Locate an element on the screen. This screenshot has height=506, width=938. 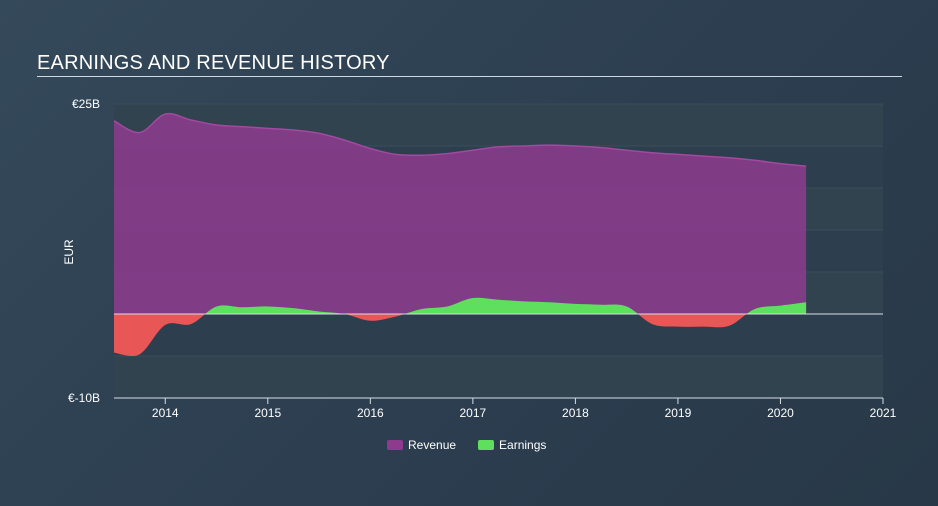
legend: Revenue Earnings is located at coordinates (477, 445).